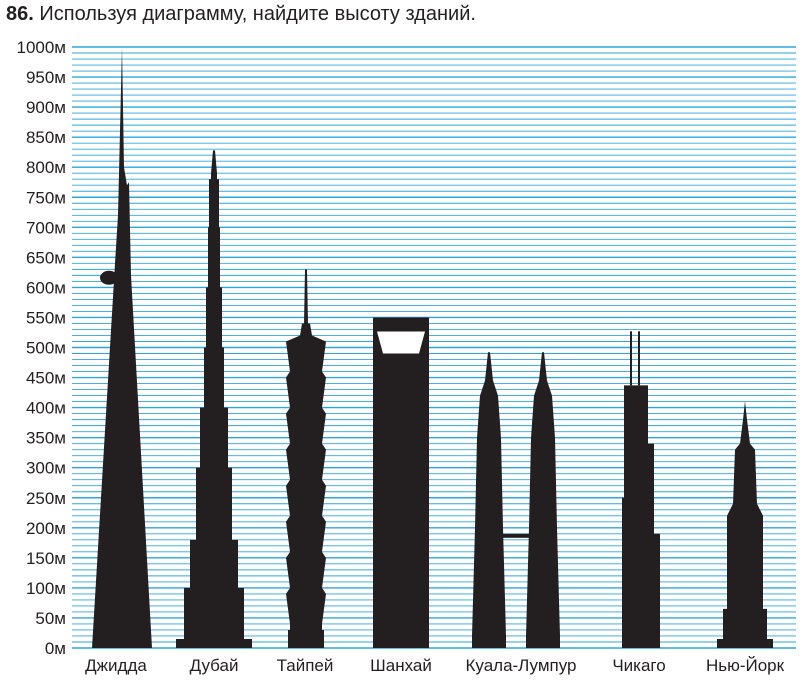 The width and height of the screenshot is (809, 685). What do you see at coordinates (305, 665) in the screenshot?
I see `x-tick-label: Тайпей` at bounding box center [305, 665].